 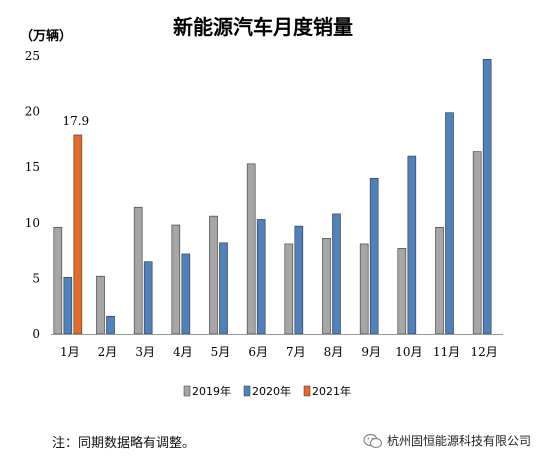 What do you see at coordinates (364, 289) in the screenshot?
I see `bar-2019年-9月` at bounding box center [364, 289].